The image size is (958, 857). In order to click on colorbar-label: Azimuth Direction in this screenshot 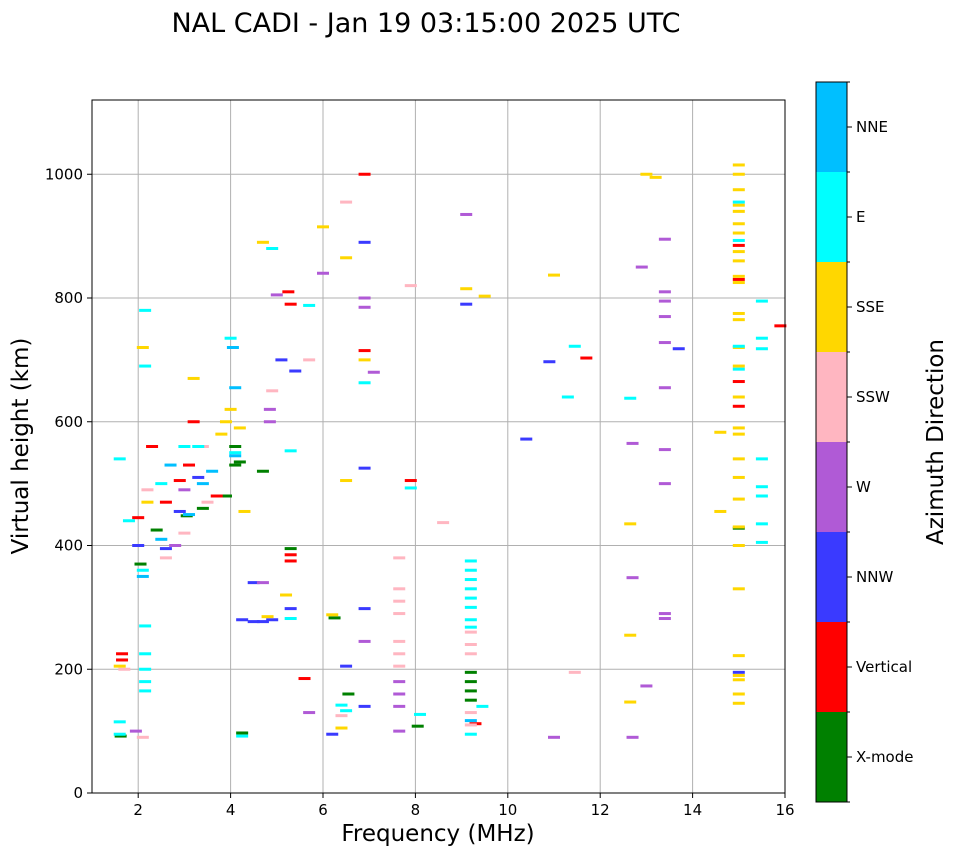, I will do `click(936, 442)`.